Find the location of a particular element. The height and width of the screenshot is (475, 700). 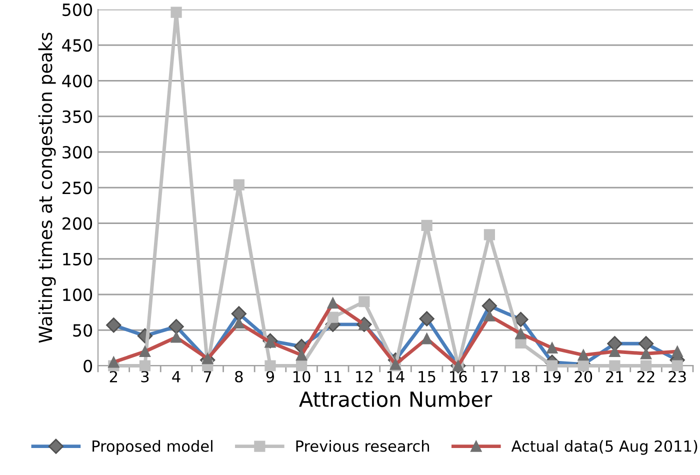

y-tick-label: 250 is located at coordinates (77, 188).